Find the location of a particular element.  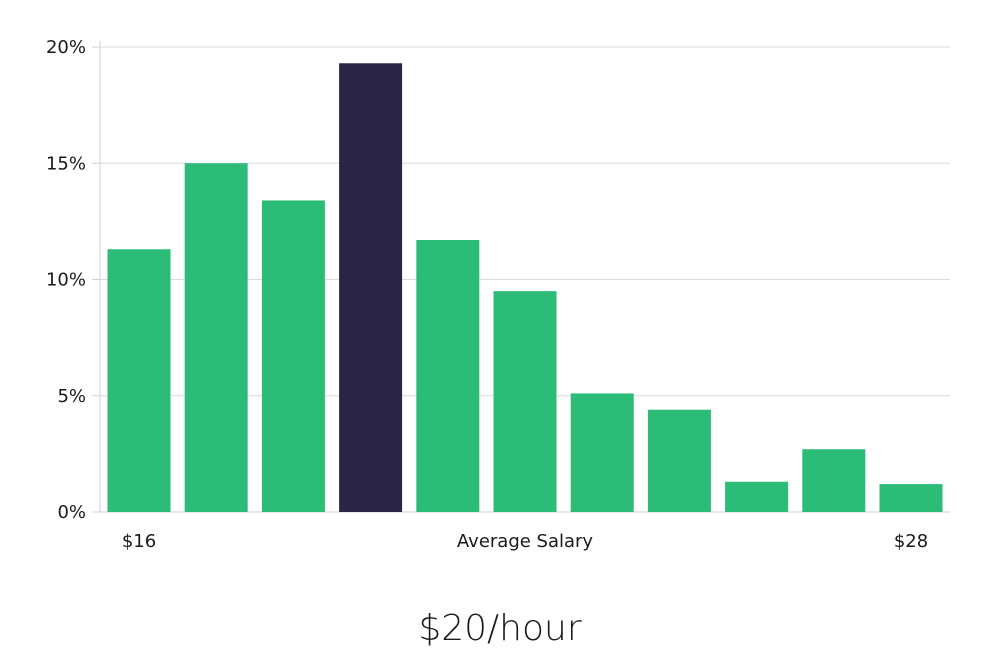

x-axis-title: Average Salary is located at coordinates (525, 541).